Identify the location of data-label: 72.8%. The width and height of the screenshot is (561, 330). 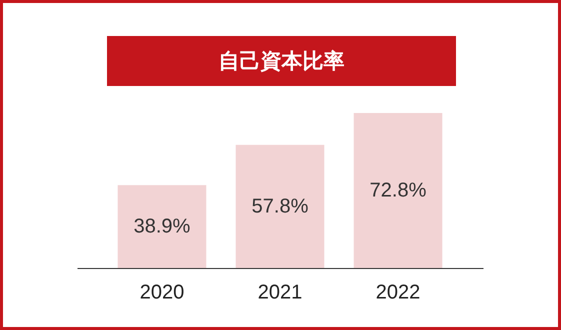
(398, 191).